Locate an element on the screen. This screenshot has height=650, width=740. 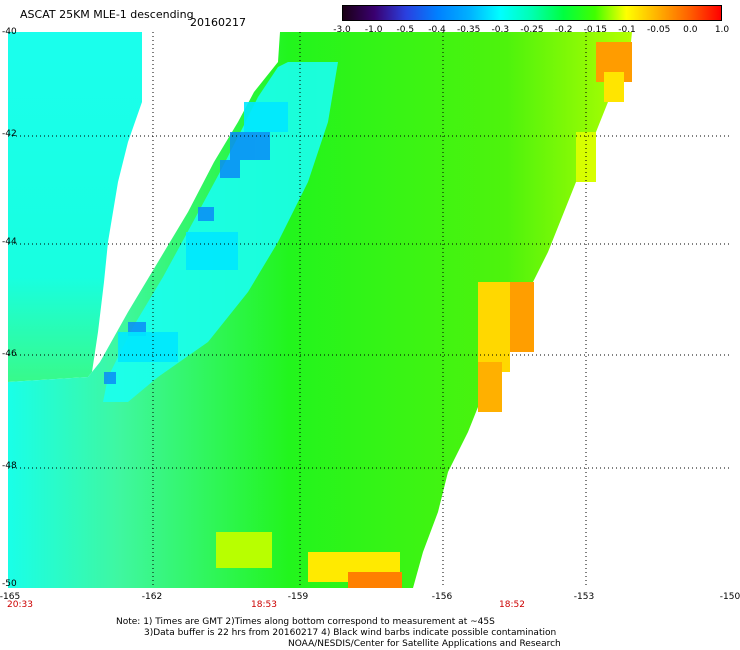
longitude-label: -159 is located at coordinates (298, 597).